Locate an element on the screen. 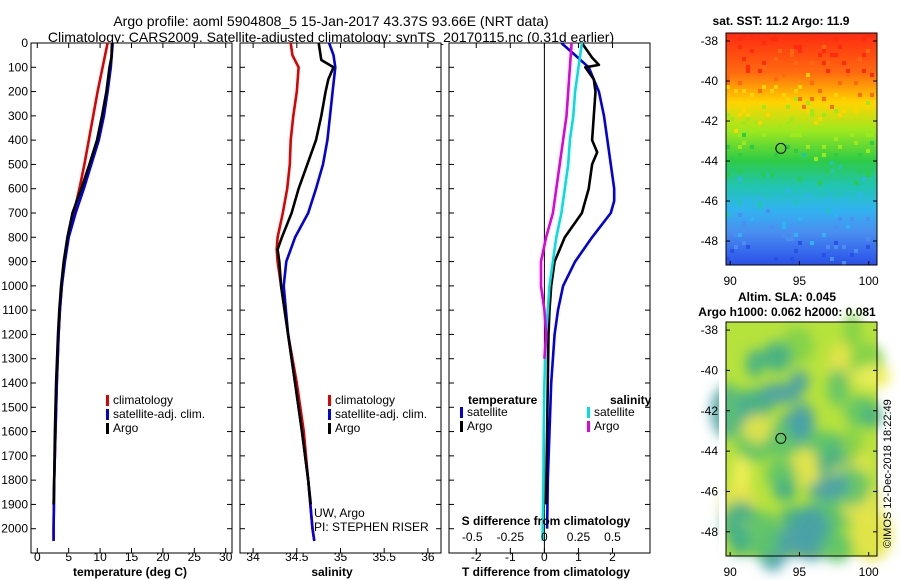  x-tick-label: 5 is located at coordinates (68, 557).